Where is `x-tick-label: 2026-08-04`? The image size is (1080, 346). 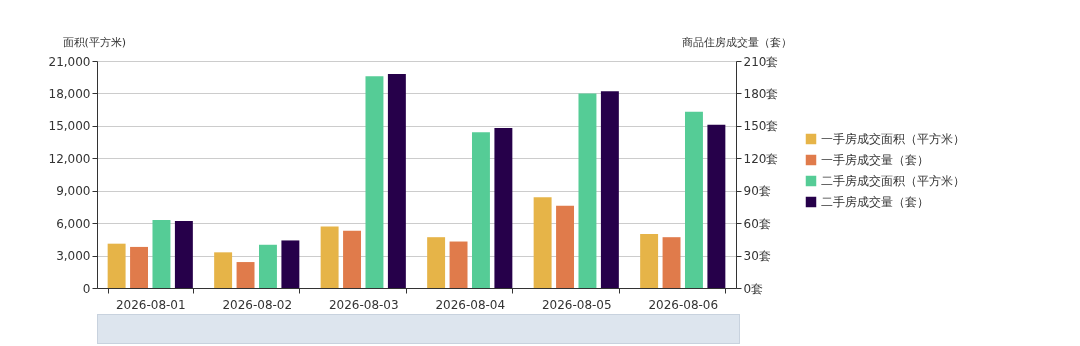
x-tick-label: 2026-08-04 is located at coordinates (470, 304).